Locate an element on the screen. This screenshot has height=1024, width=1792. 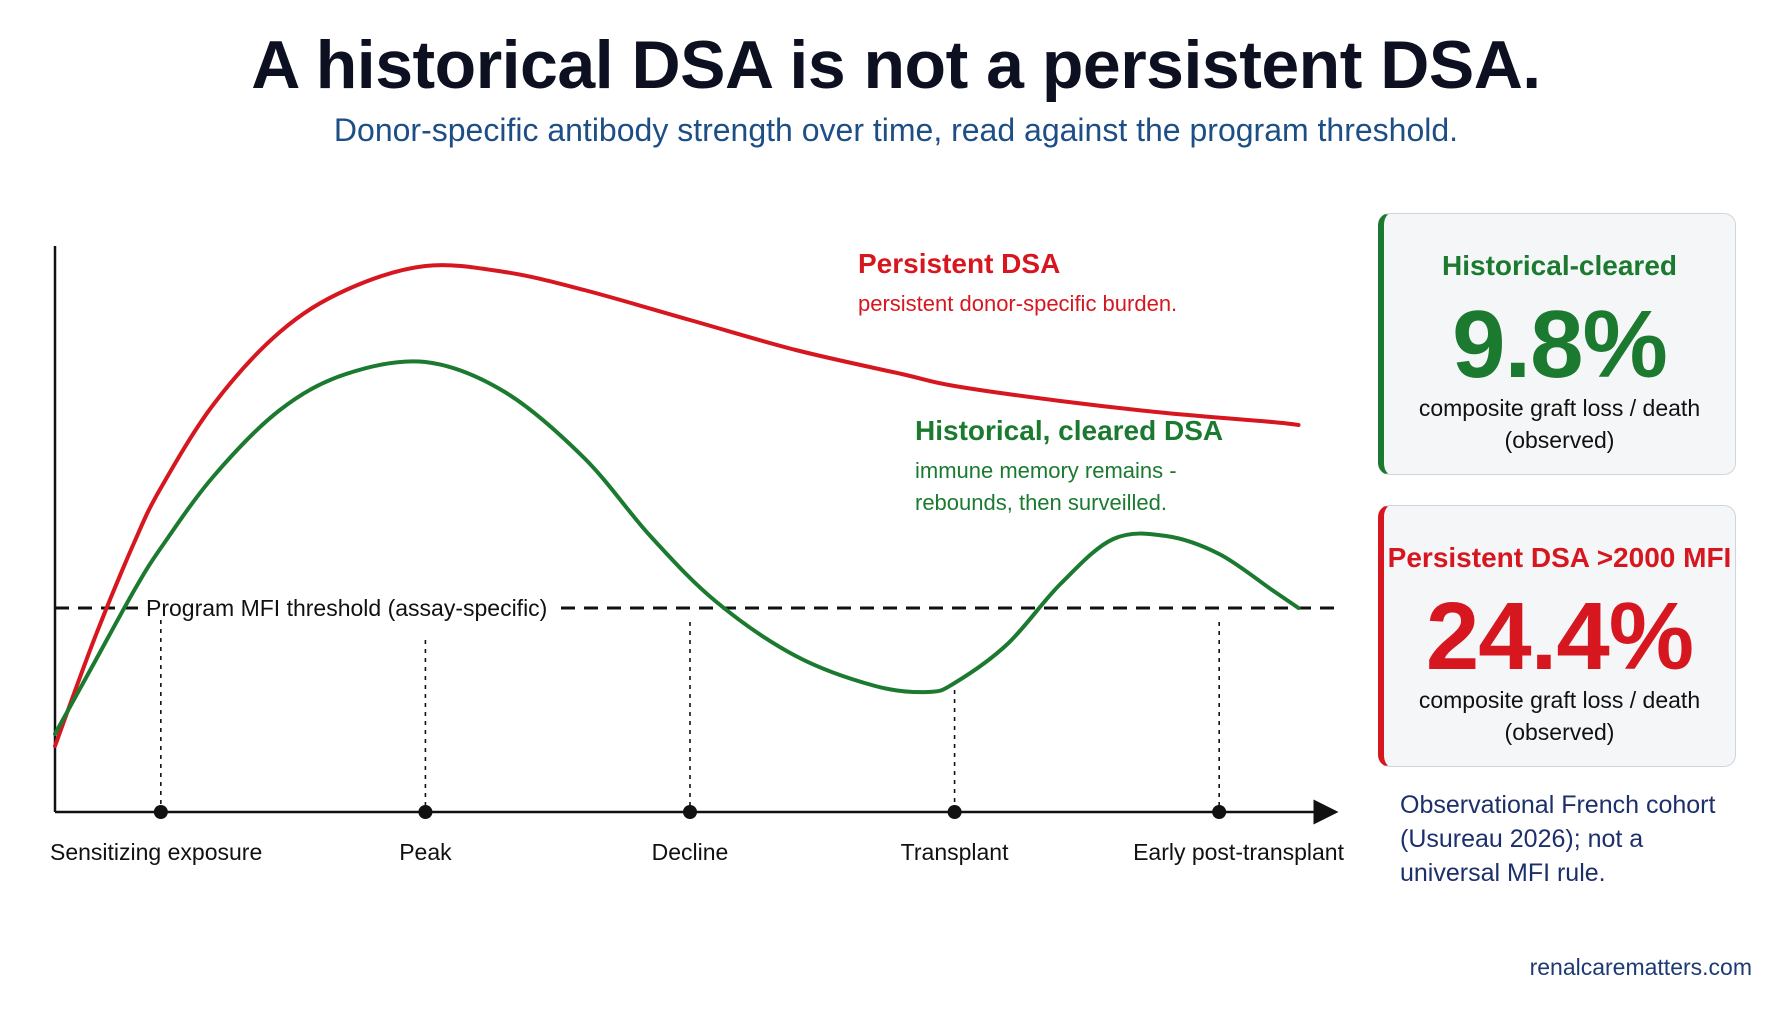
persistent-series-note: persistent donor-specific burden. is located at coordinates (1017, 303).